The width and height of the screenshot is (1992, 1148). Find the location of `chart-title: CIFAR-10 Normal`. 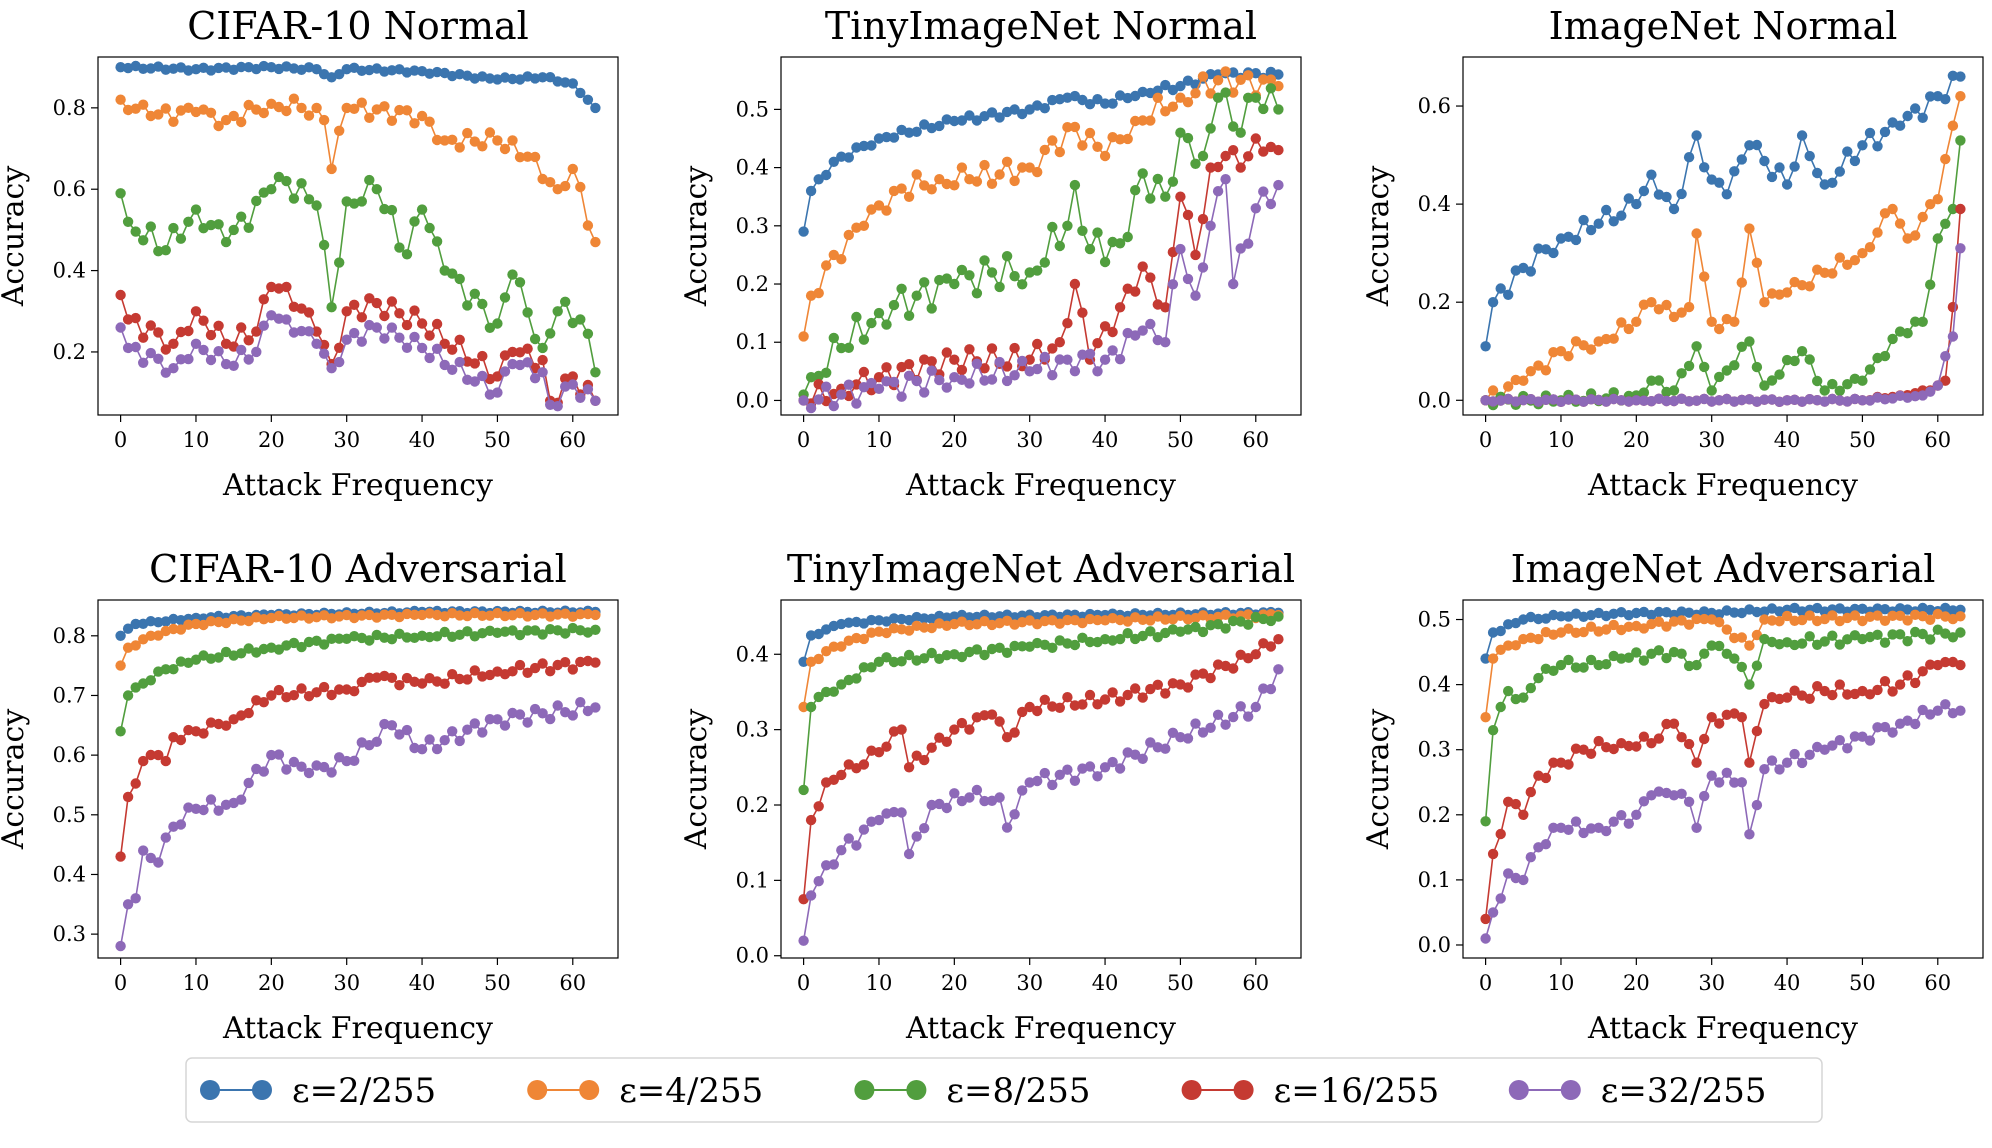

chart-title: CIFAR-10 Normal is located at coordinates (358, 26).